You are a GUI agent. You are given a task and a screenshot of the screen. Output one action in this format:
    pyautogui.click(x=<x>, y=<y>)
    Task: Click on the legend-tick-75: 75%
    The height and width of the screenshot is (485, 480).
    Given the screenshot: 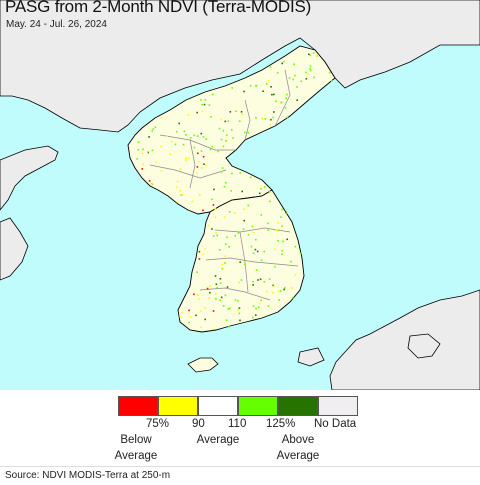 What is the action you would take?
    pyautogui.click(x=158, y=424)
    